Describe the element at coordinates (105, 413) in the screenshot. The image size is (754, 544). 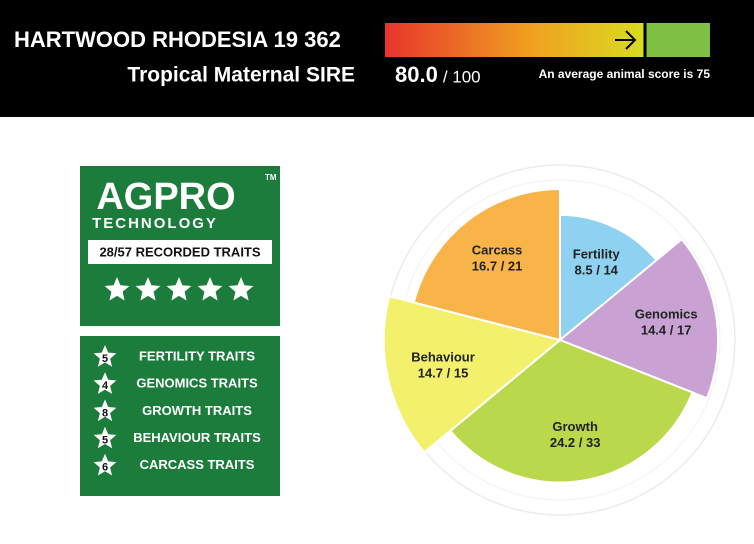
I see `trait-count: 8` at that location.